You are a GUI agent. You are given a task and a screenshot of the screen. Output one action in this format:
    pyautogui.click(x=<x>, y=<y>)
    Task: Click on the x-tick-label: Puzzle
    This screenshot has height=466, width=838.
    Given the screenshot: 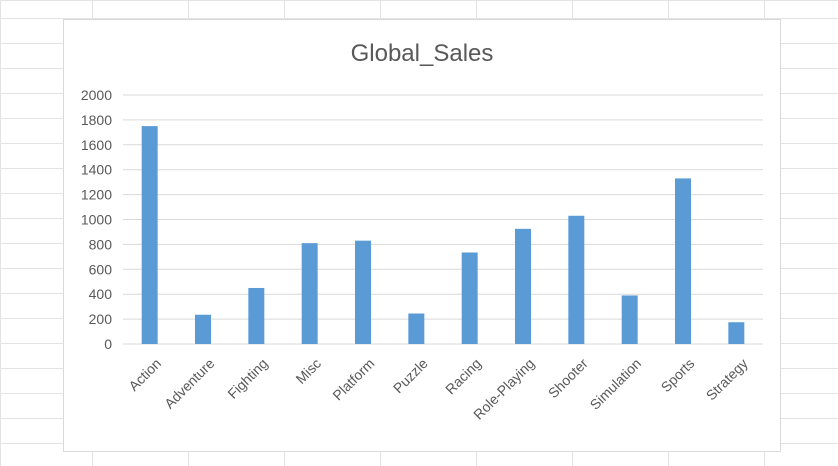 What is the action you would take?
    pyautogui.click(x=410, y=375)
    